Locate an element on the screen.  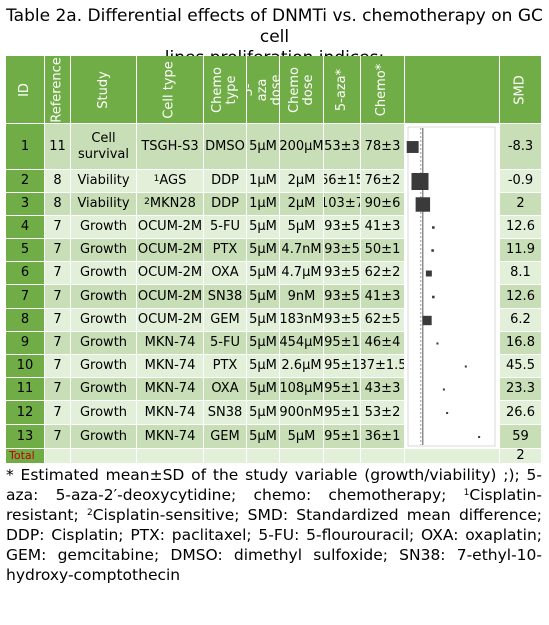
table-cell-chemo-type: DDP is located at coordinates (225, 181).